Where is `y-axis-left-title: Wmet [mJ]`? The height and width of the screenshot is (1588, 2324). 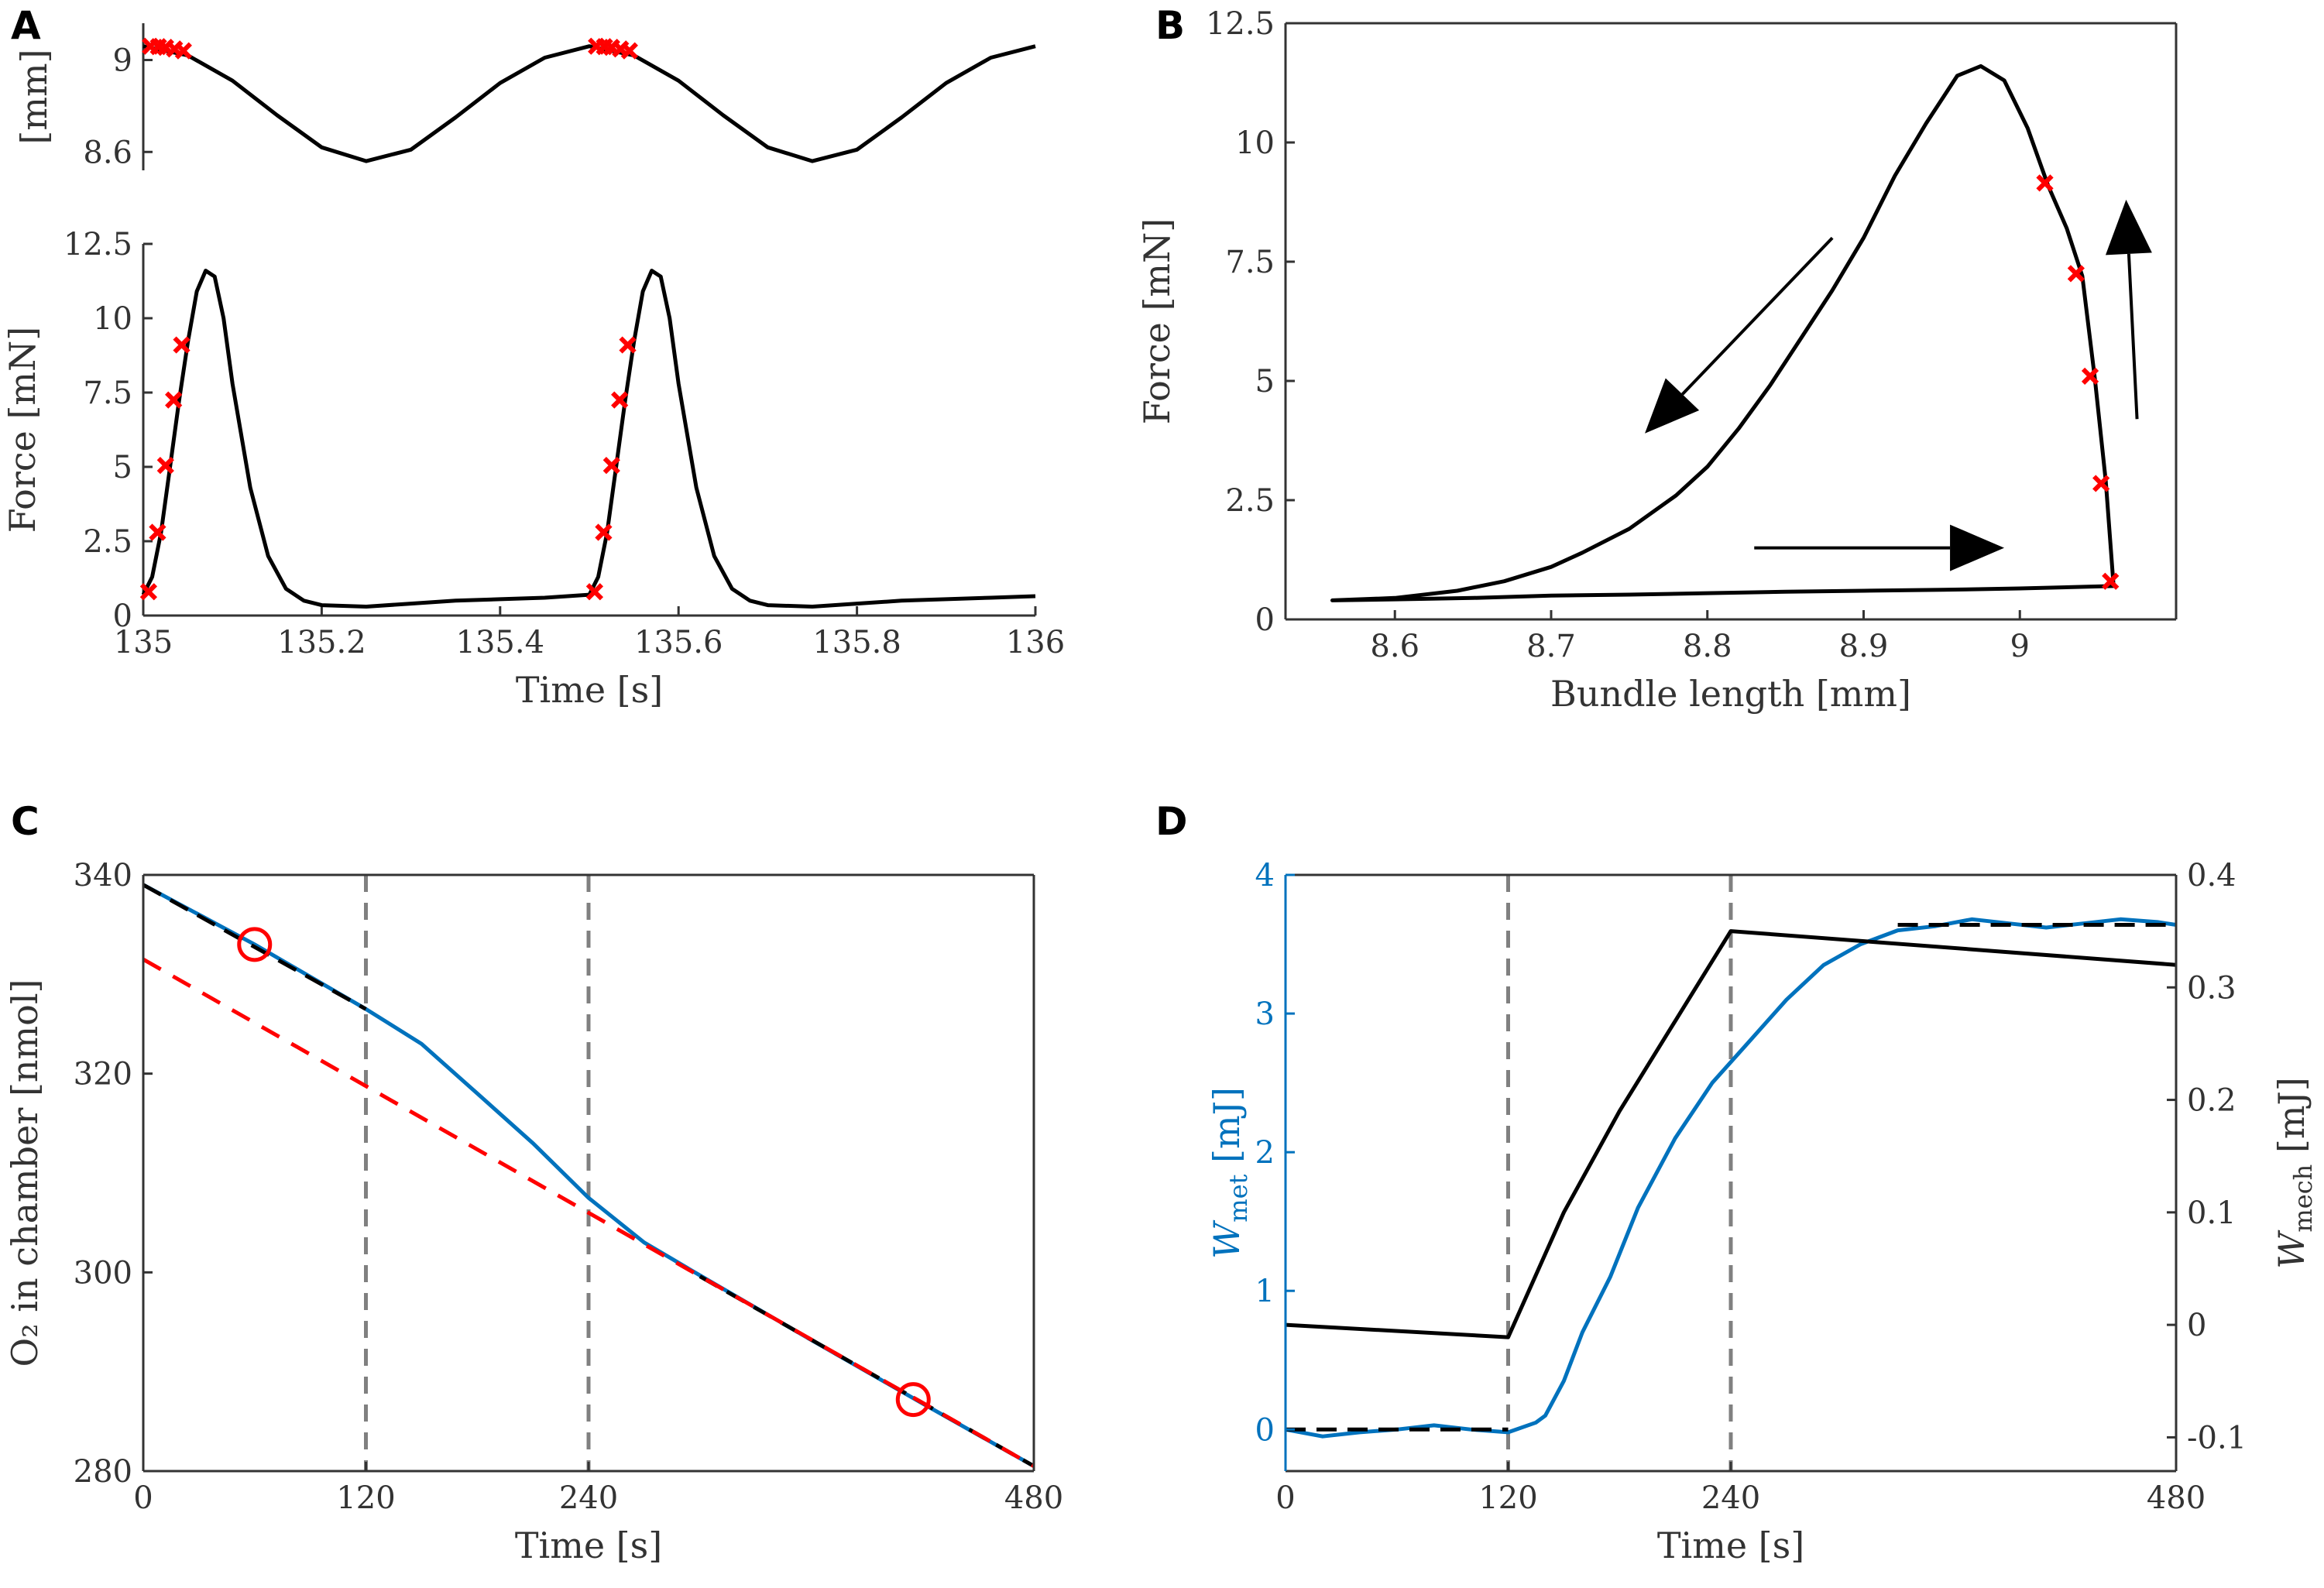 y-axis-left-title: Wmet [mJ] is located at coordinates (1229, 1173).